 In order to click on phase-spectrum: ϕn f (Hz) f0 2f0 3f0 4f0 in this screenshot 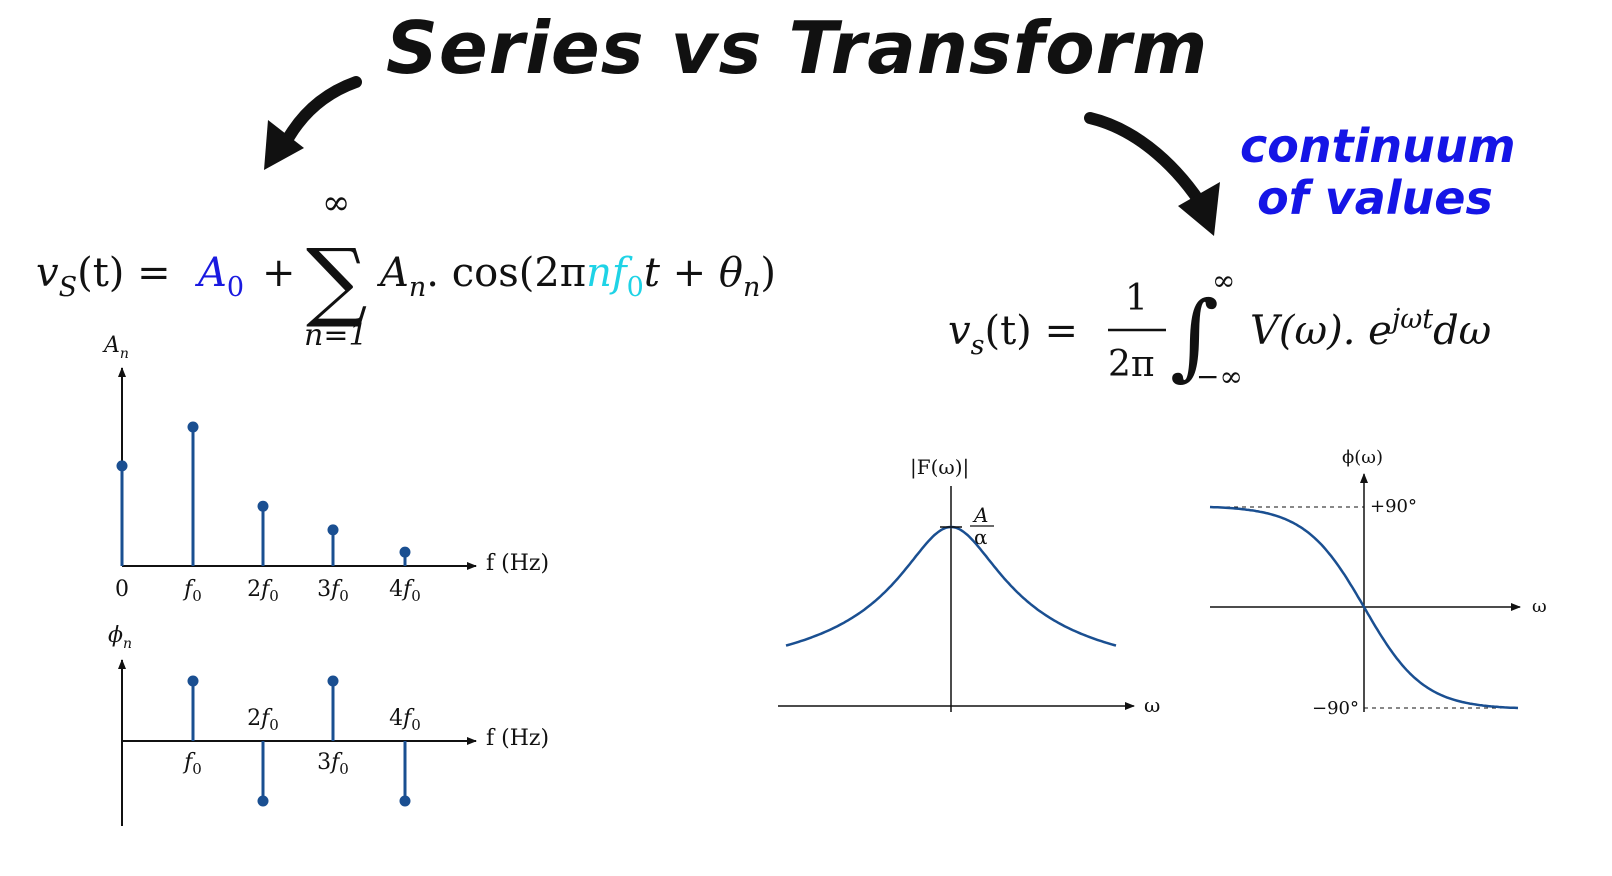, I will do `click(328, 724)`.